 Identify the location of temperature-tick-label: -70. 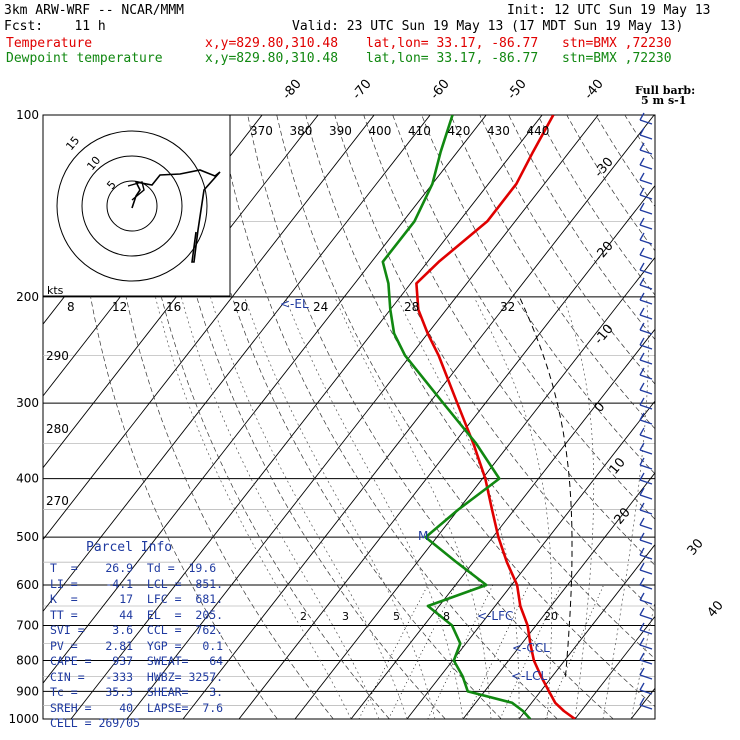
(362, 90).